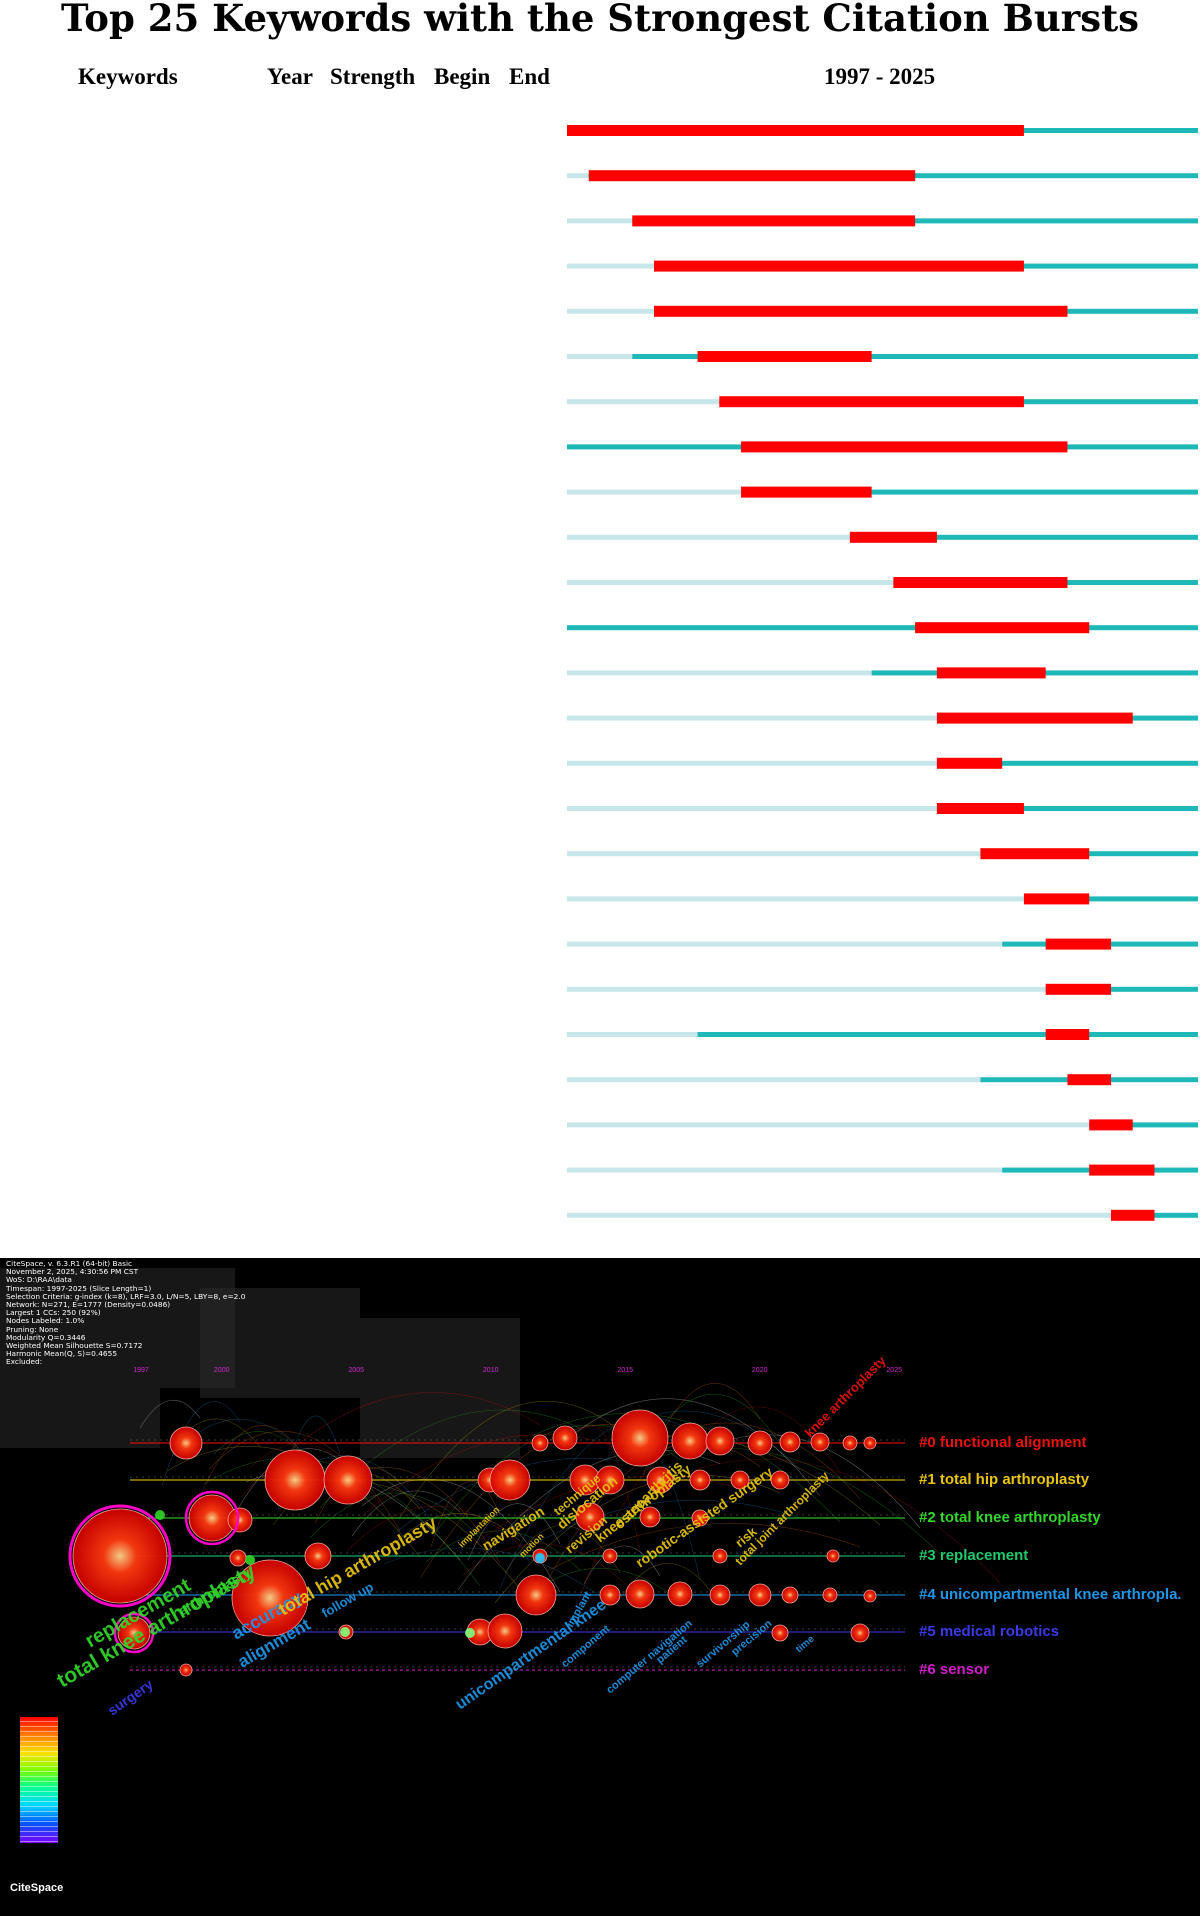  Describe the element at coordinates (1003, 1442) in the screenshot. I see `cluster-label: #0 functional alignment` at that location.